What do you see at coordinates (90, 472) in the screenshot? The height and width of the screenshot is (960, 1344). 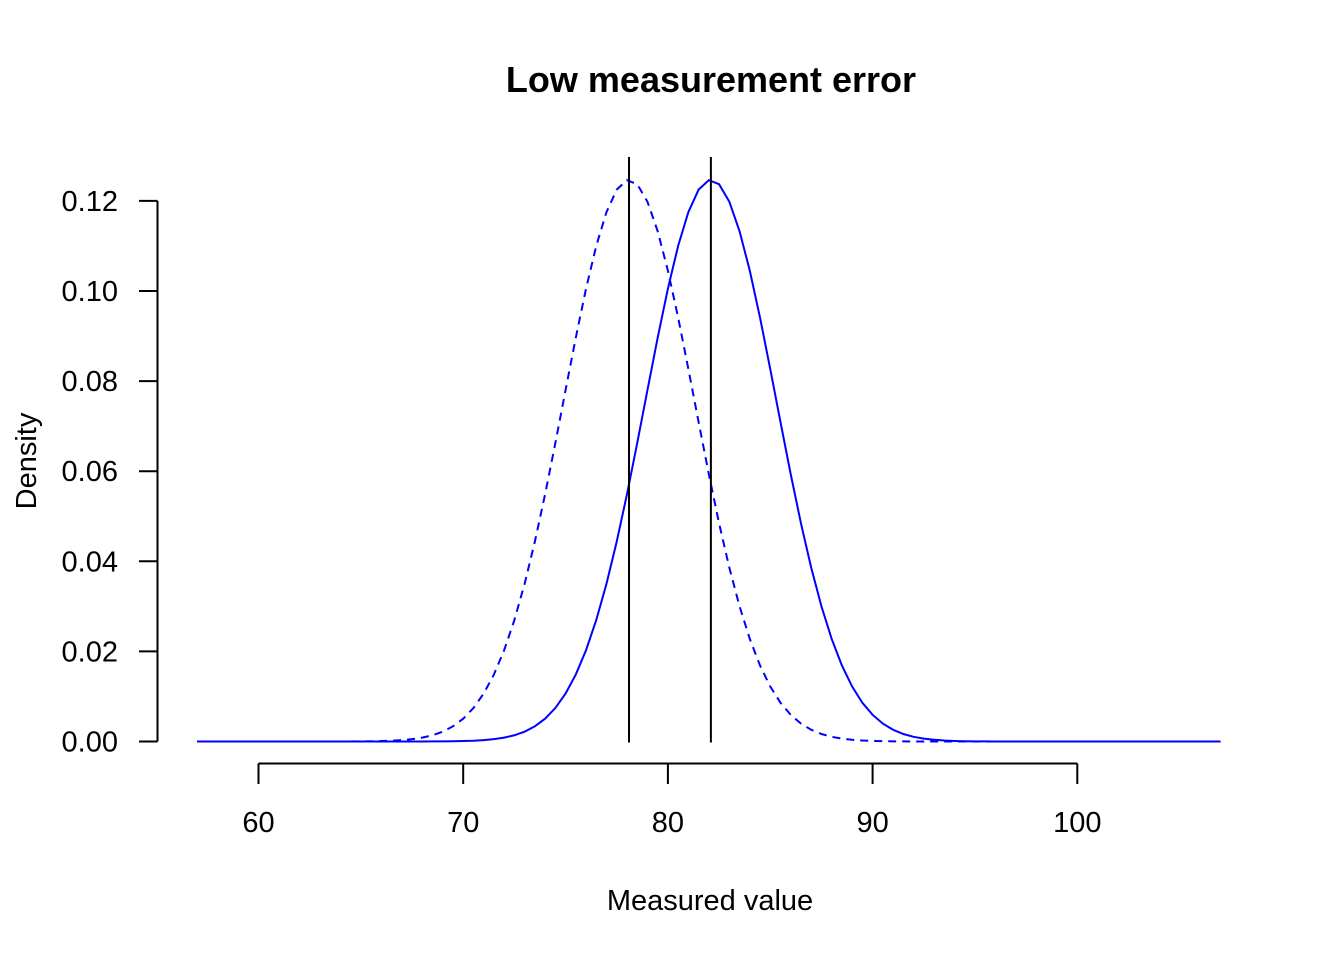 I see `y-tick-label: 0.06` at bounding box center [90, 472].